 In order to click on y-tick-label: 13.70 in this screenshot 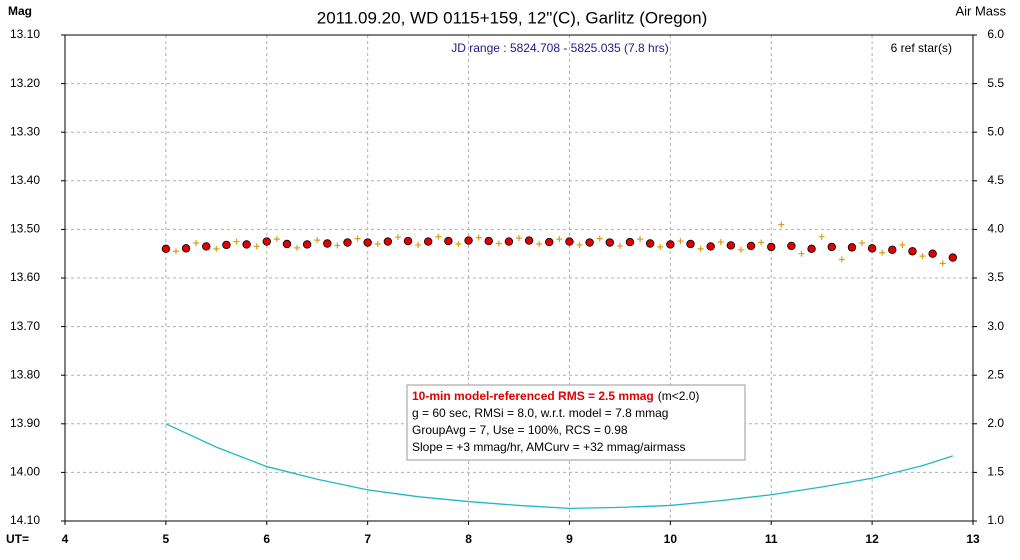, I will do `click(25, 326)`.